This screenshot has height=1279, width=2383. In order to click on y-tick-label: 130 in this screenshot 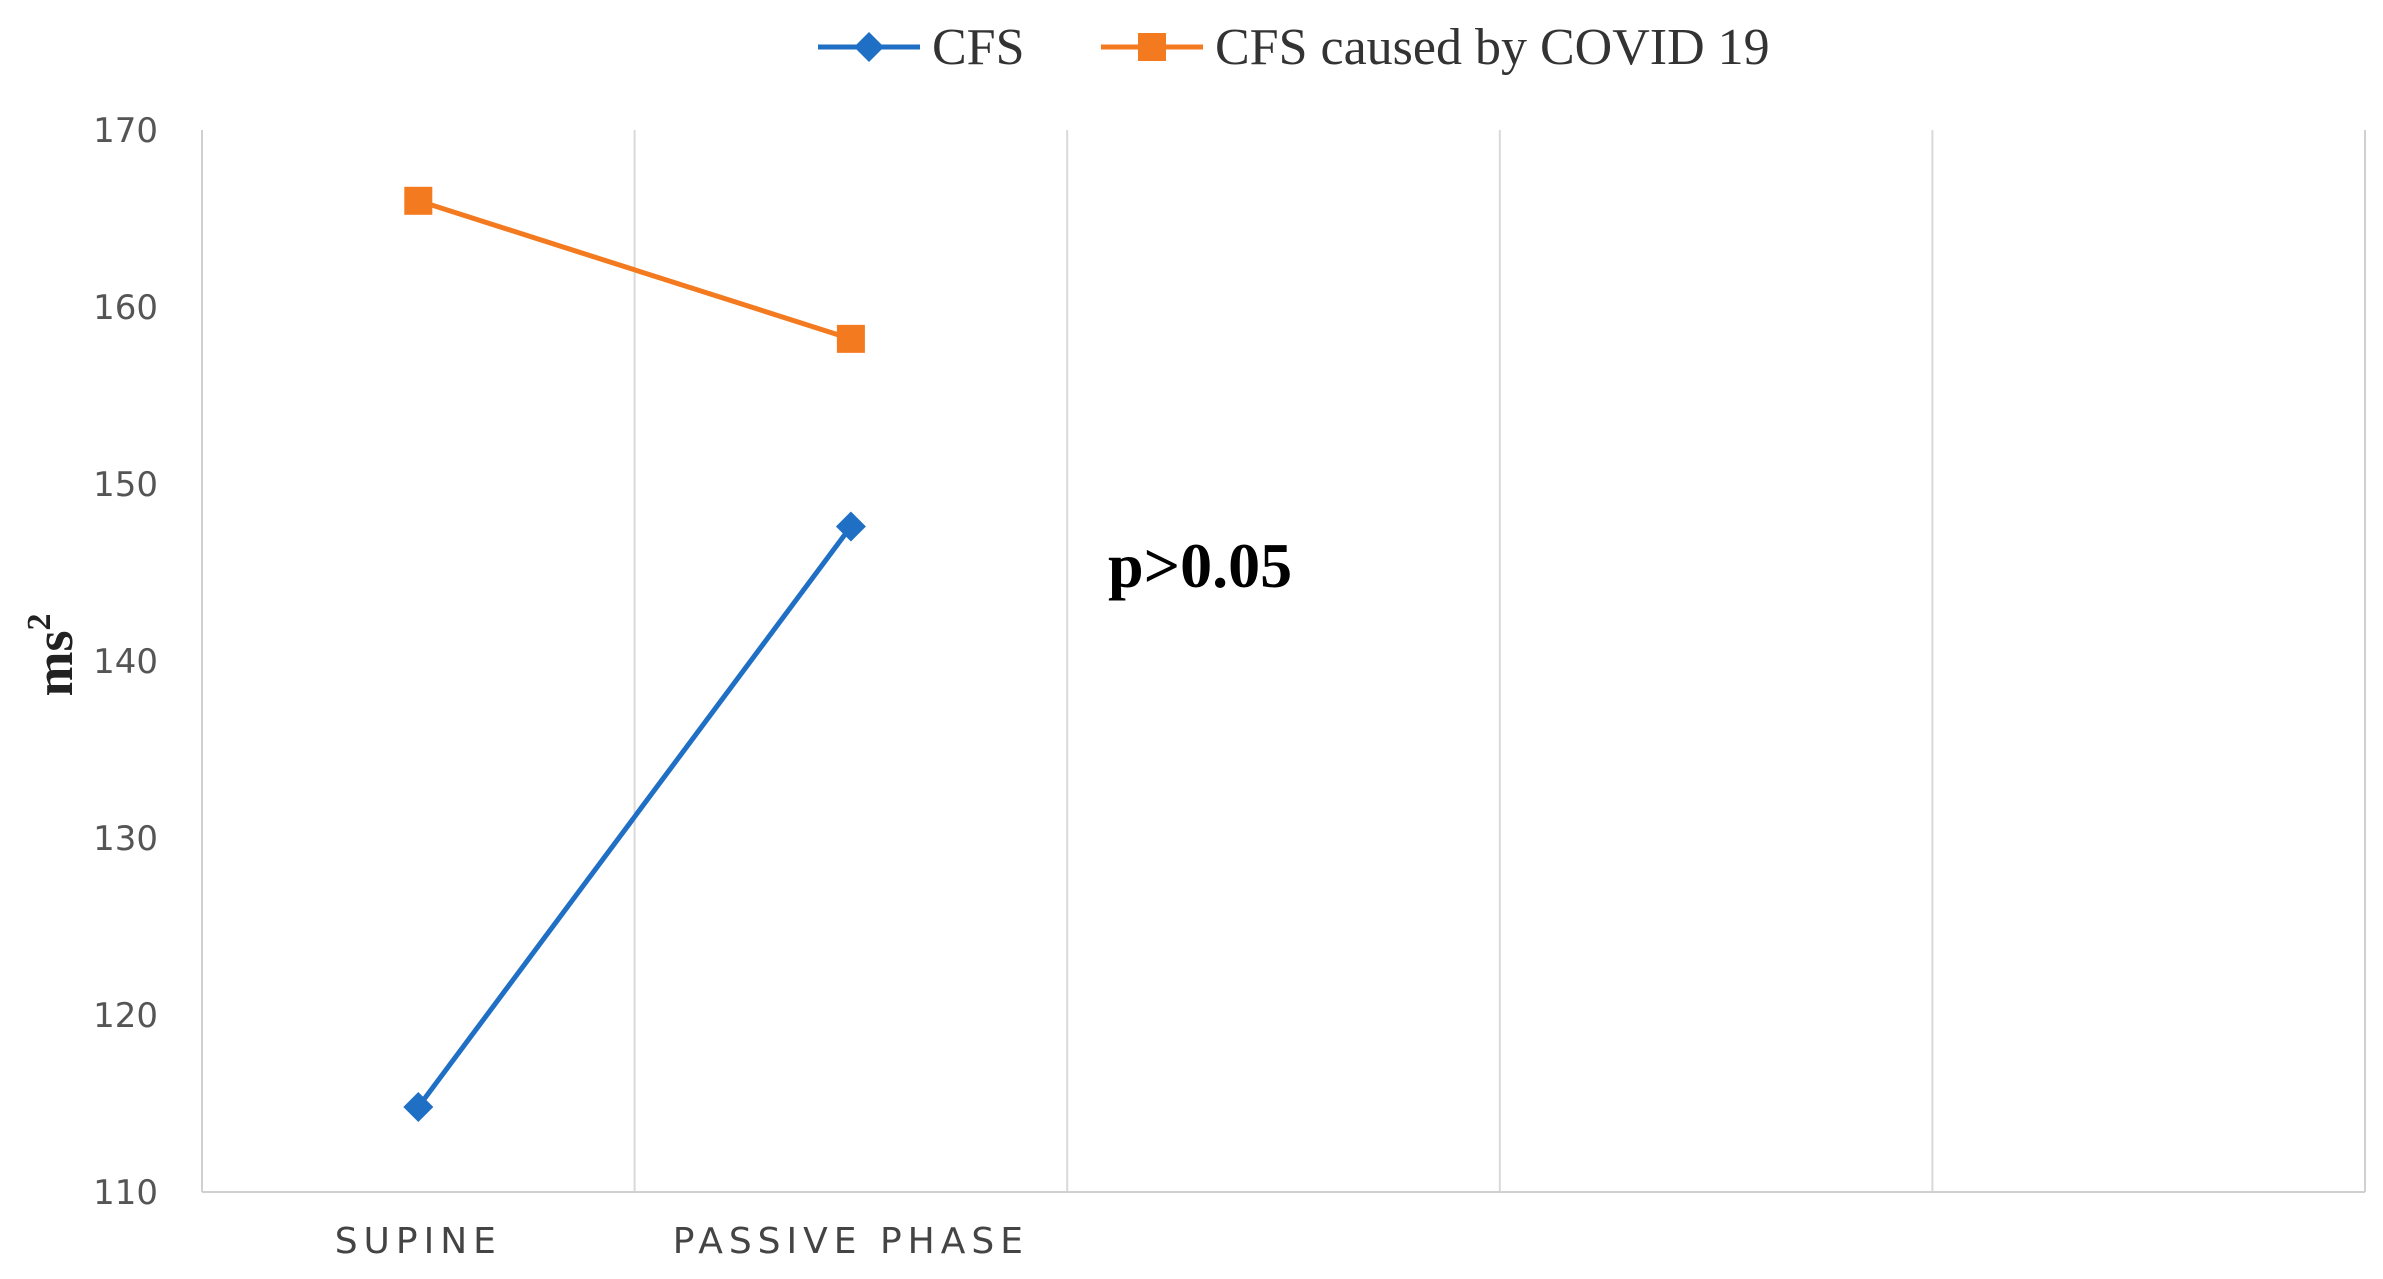, I will do `click(125, 839)`.